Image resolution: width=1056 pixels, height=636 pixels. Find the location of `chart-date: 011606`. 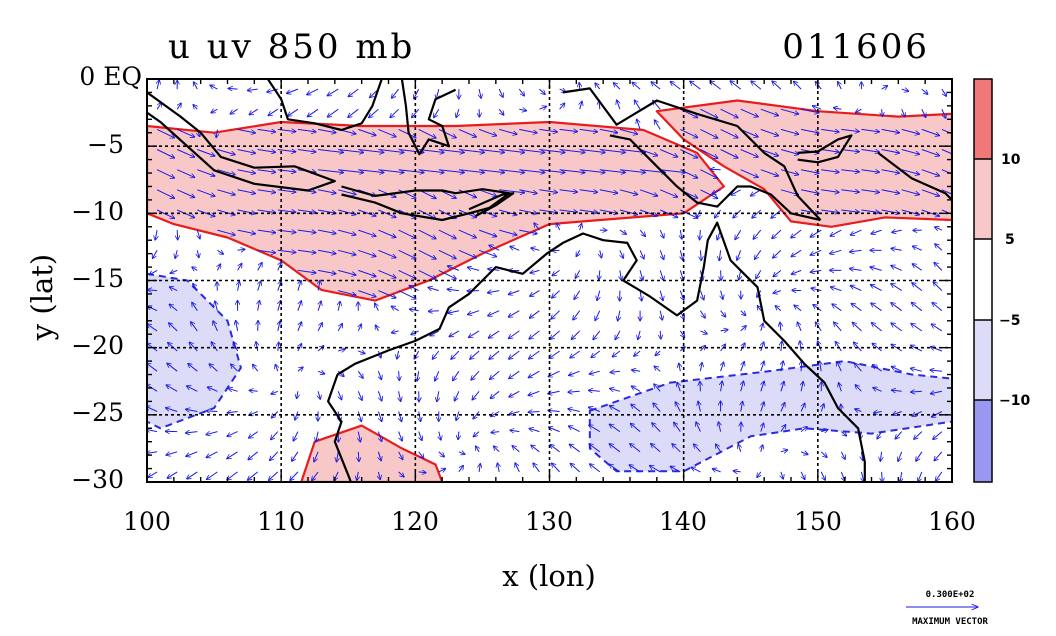

chart-date: 011606 is located at coordinates (856, 47).